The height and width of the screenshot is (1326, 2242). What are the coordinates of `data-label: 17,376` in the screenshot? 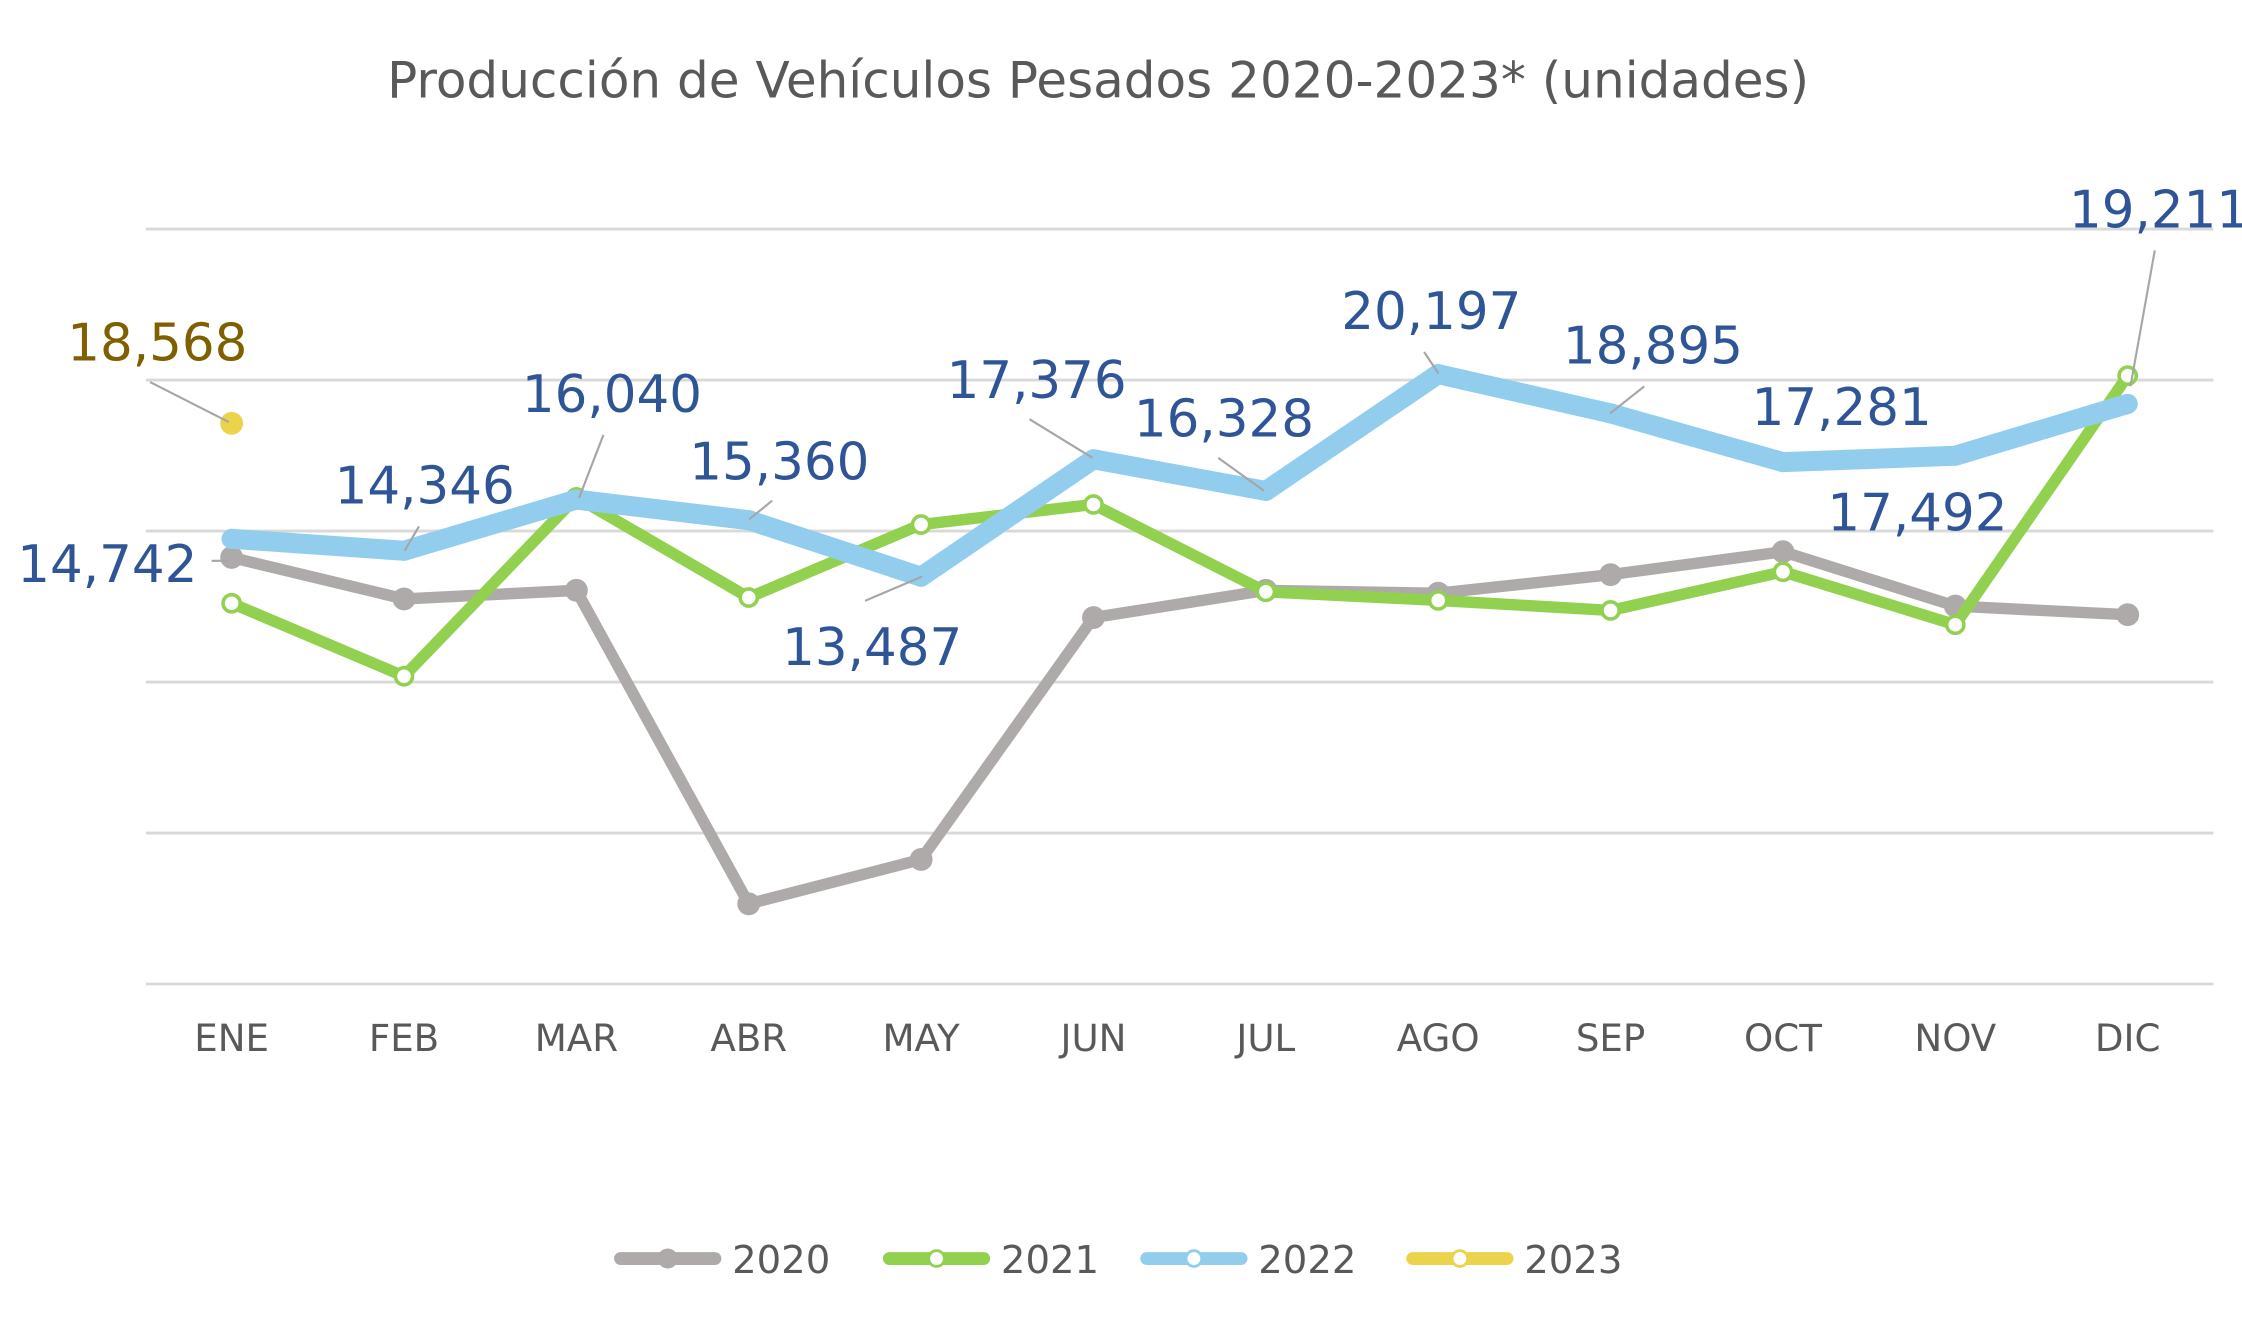 It's located at (1037, 381).